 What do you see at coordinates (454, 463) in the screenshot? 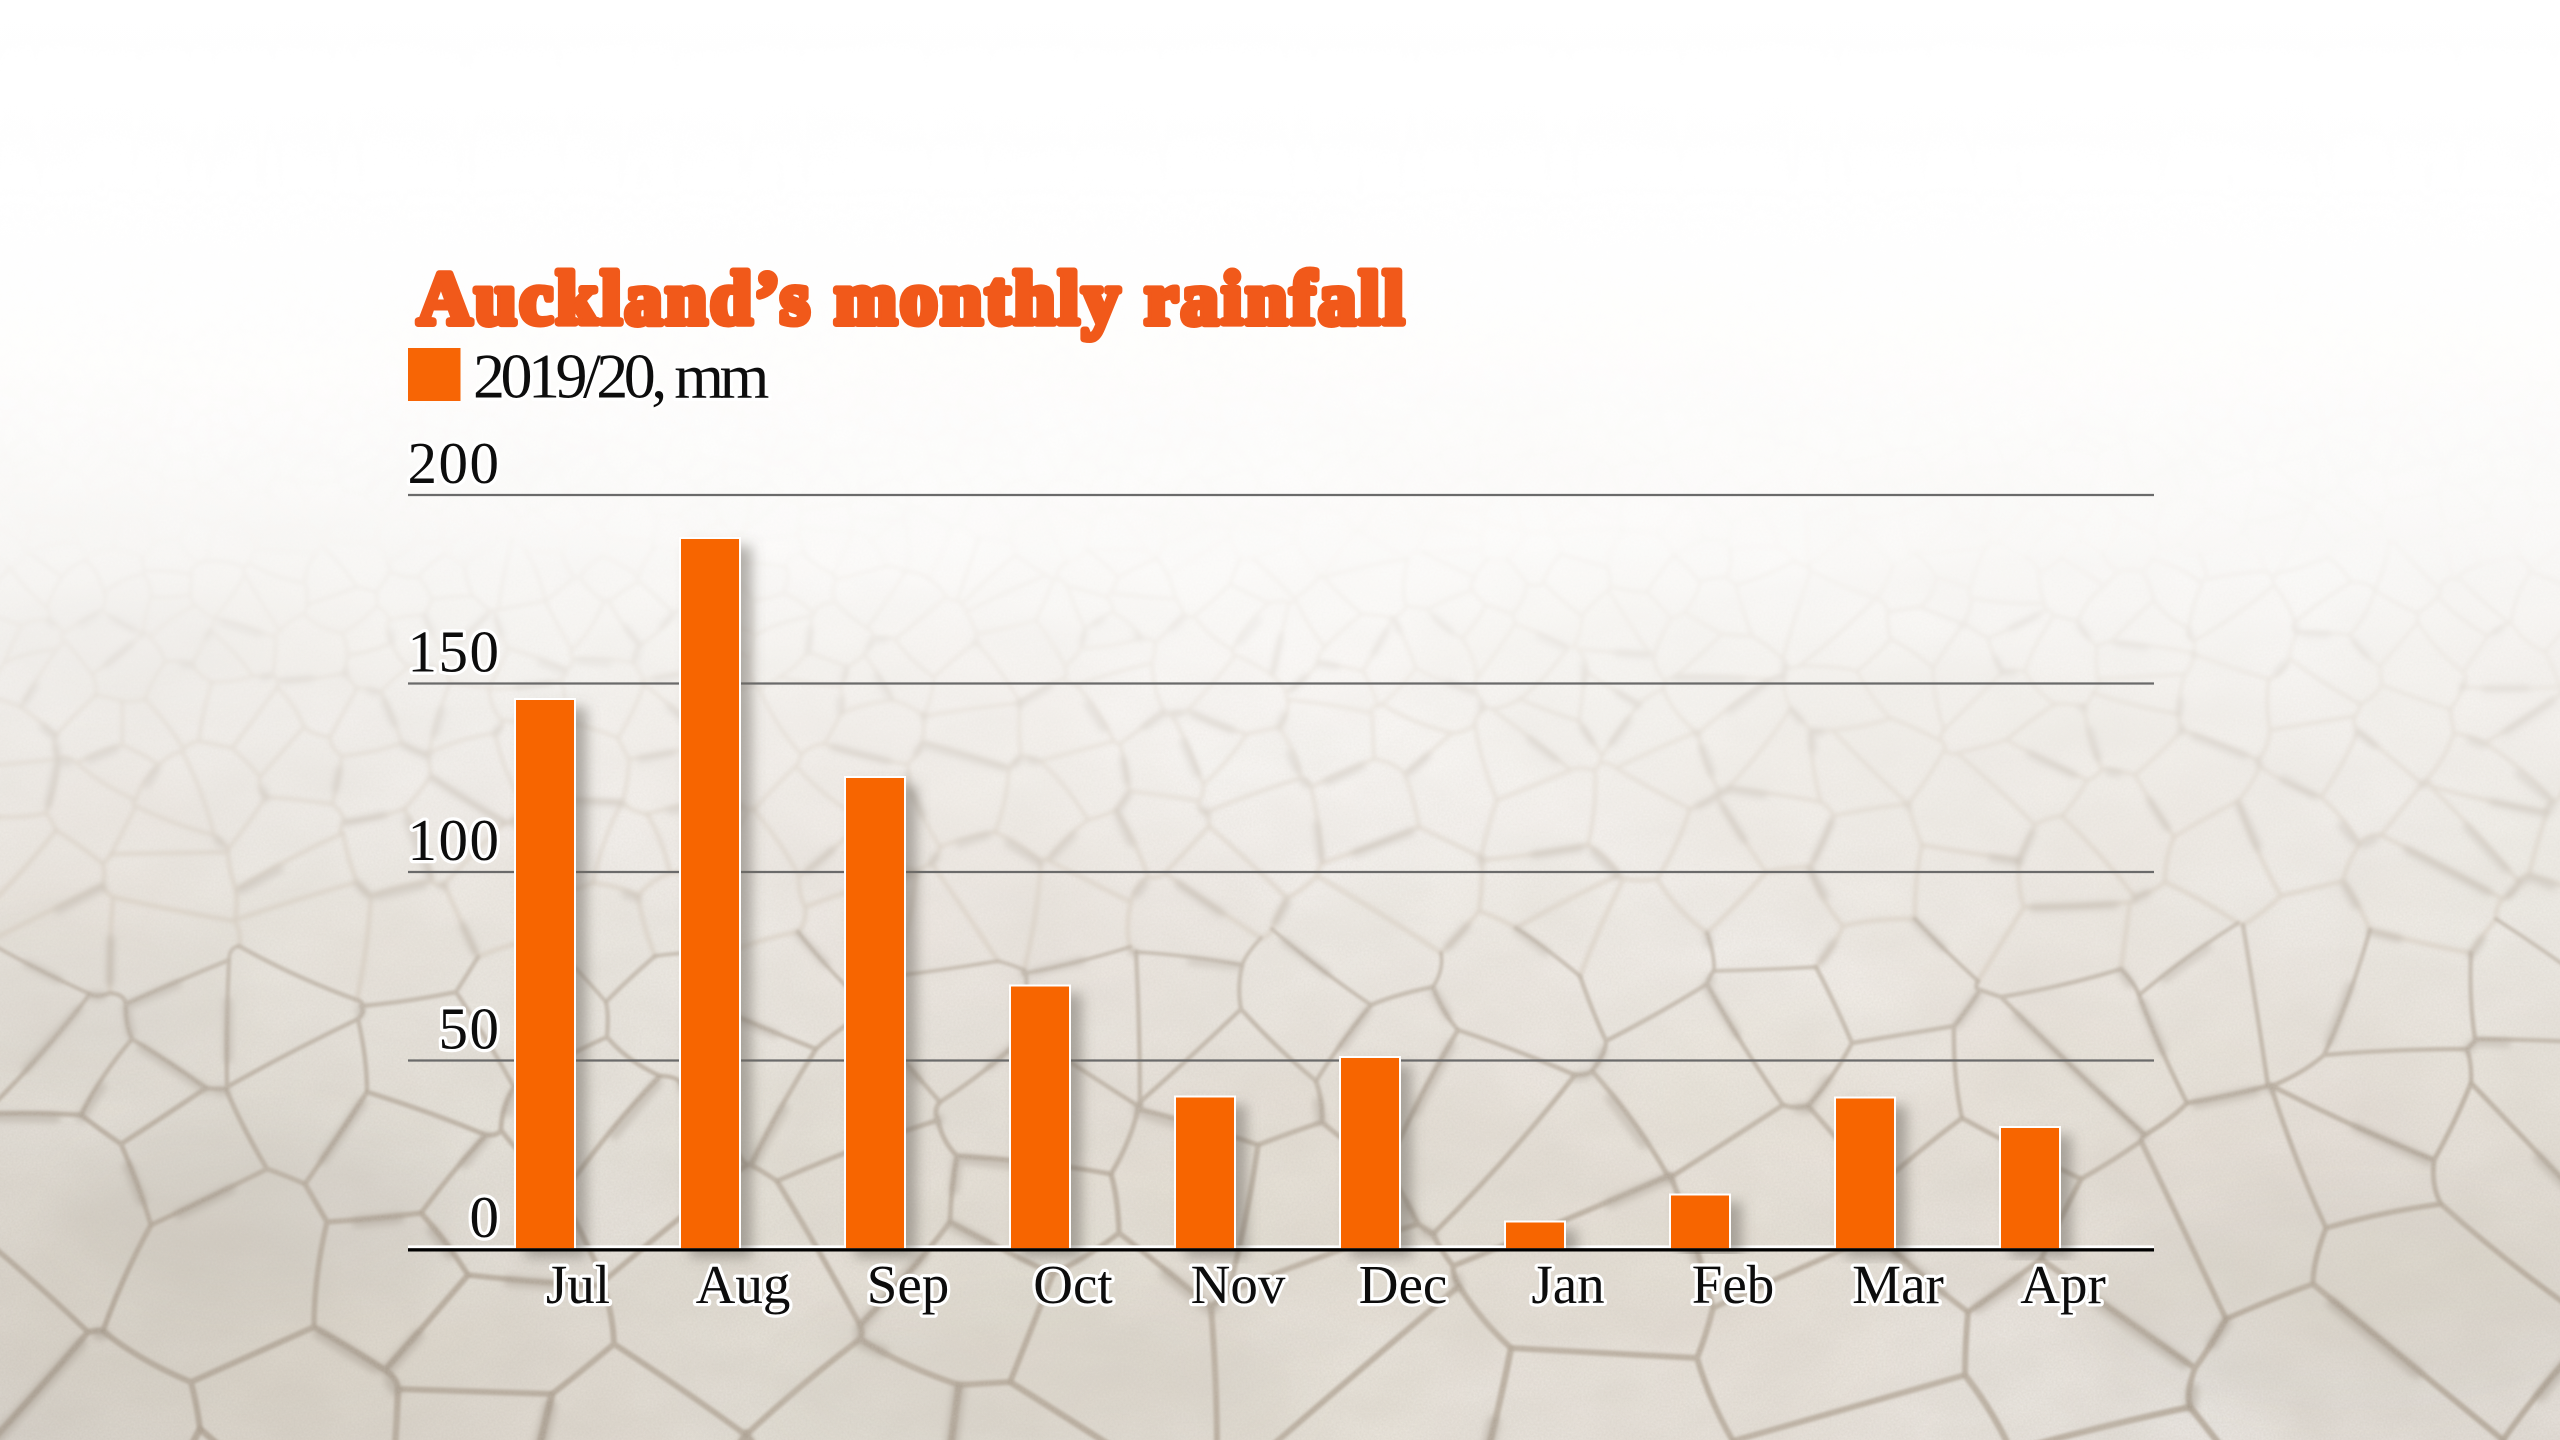
I see `svg-text: 200` at bounding box center [454, 463].